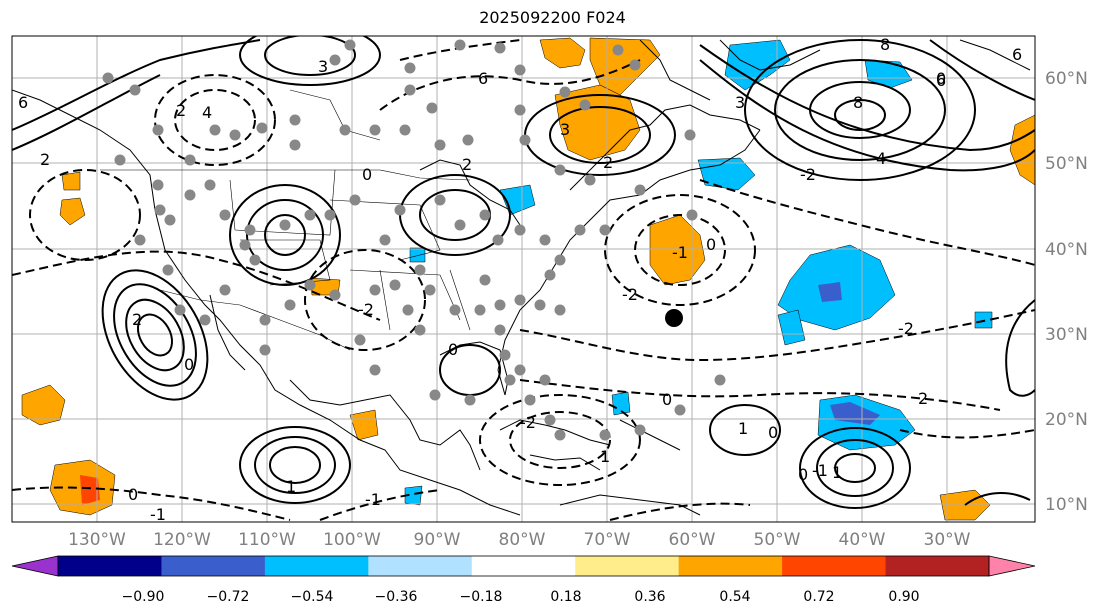 The image size is (1105, 615). I want to click on colorbar-tick-label: −0.54, so click(312, 597).